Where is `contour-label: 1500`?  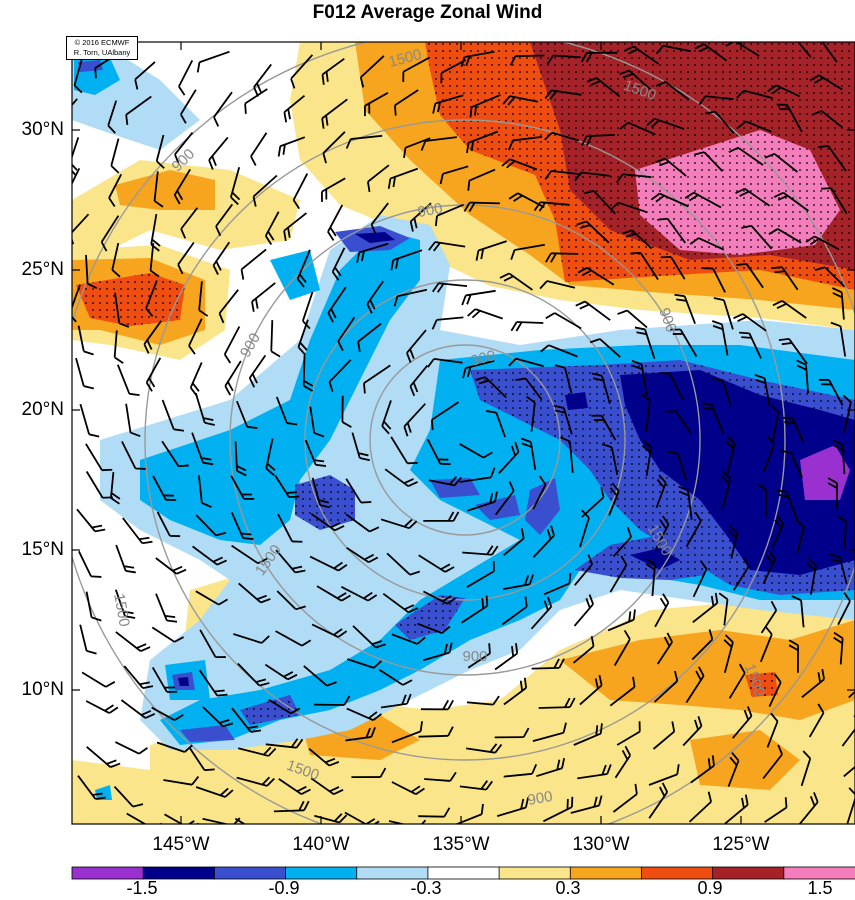
contour-label: 1500 is located at coordinates (121, 610).